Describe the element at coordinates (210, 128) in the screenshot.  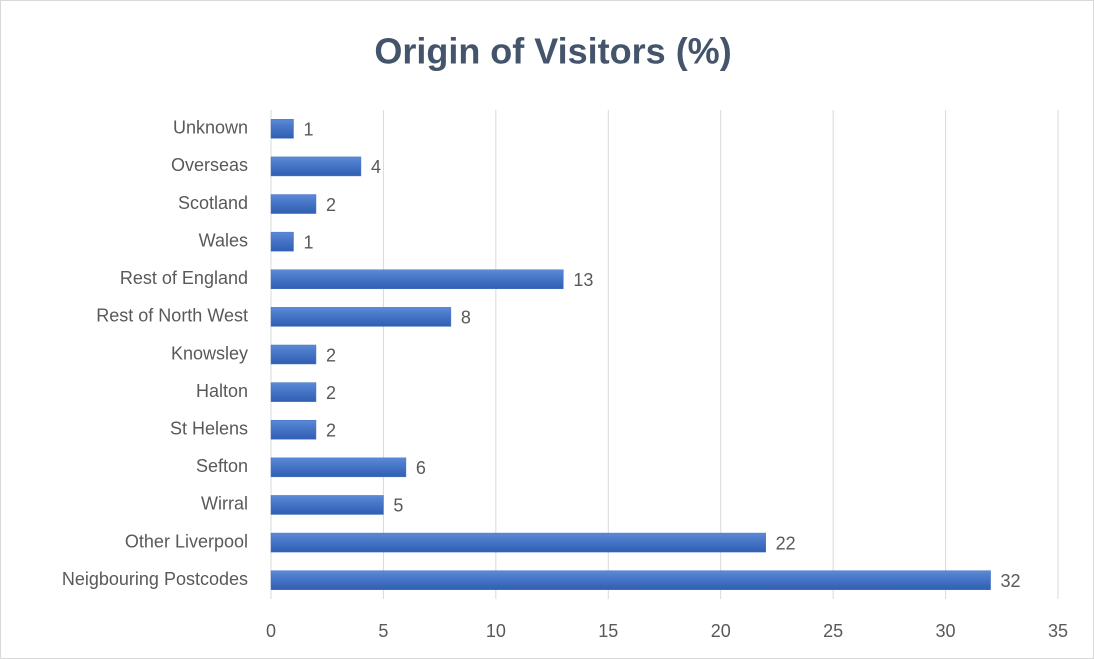
I see `y-tick-label: Unknown` at that location.